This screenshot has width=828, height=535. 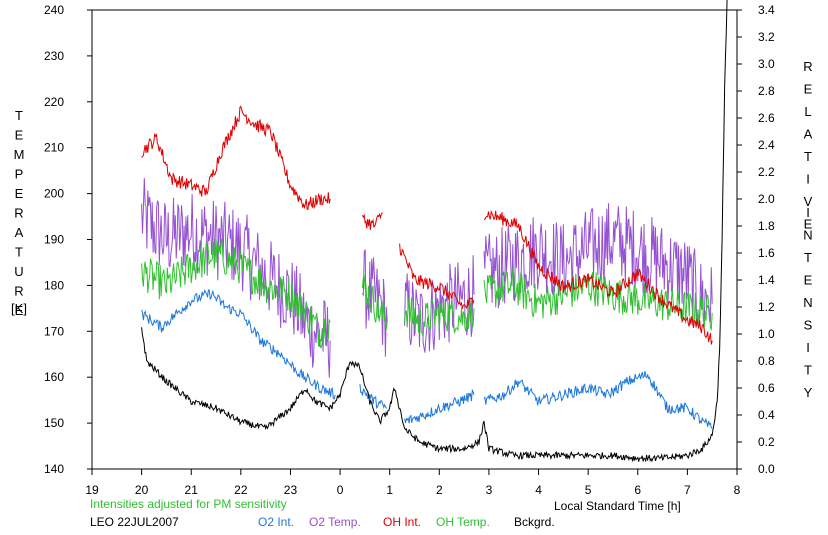 I want to click on axis-label-letter: L, so click(x=807, y=111).